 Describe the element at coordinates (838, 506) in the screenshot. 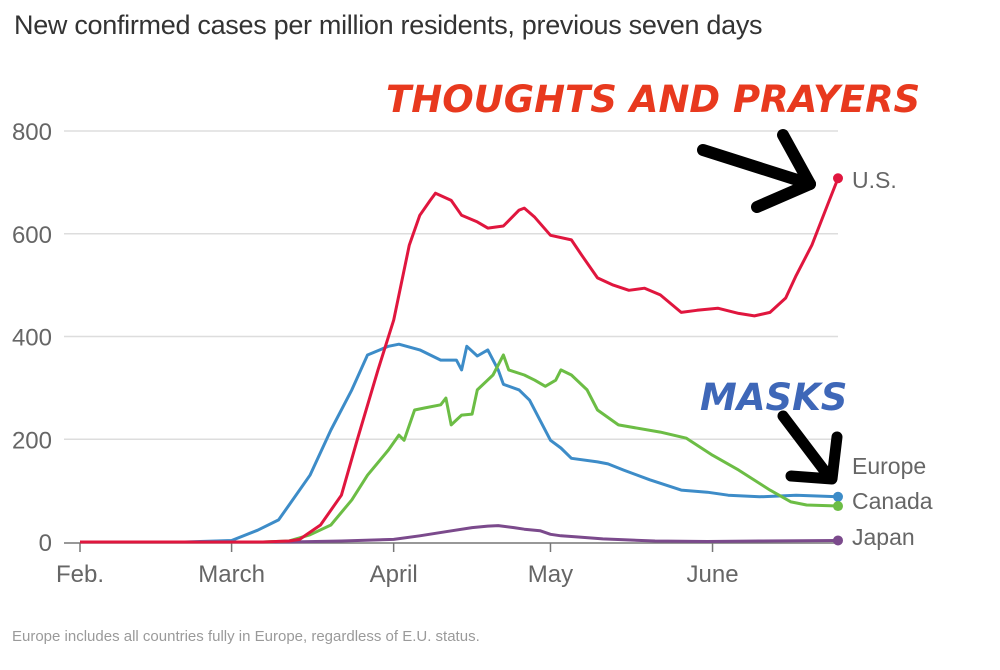

I see `series-endpoint-canada` at that location.